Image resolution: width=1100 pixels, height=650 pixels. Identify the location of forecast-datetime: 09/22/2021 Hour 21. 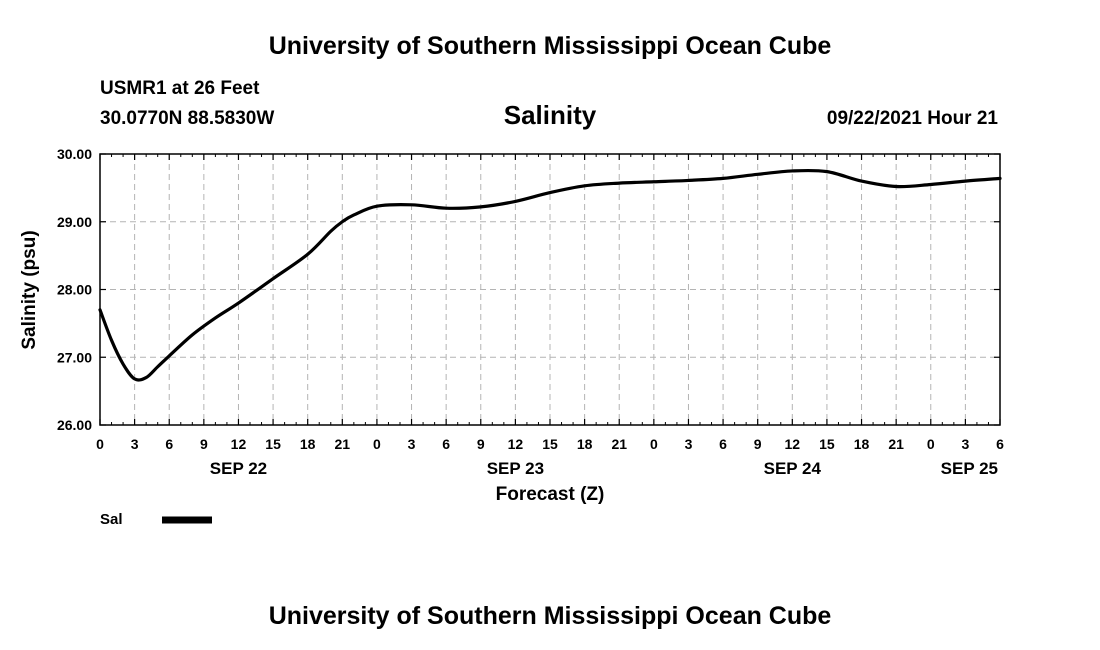
(913, 118).